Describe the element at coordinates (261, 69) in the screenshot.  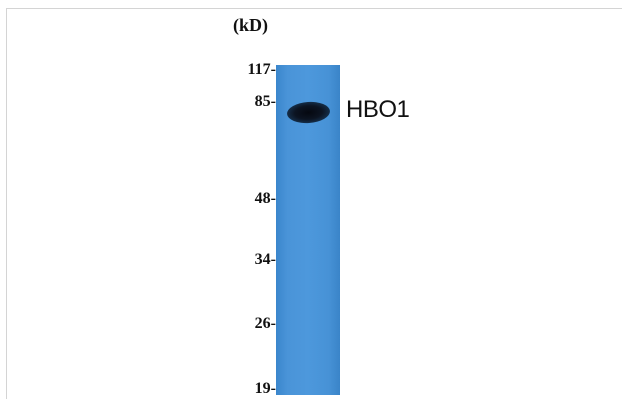
I see `marker-117: 117-` at that location.